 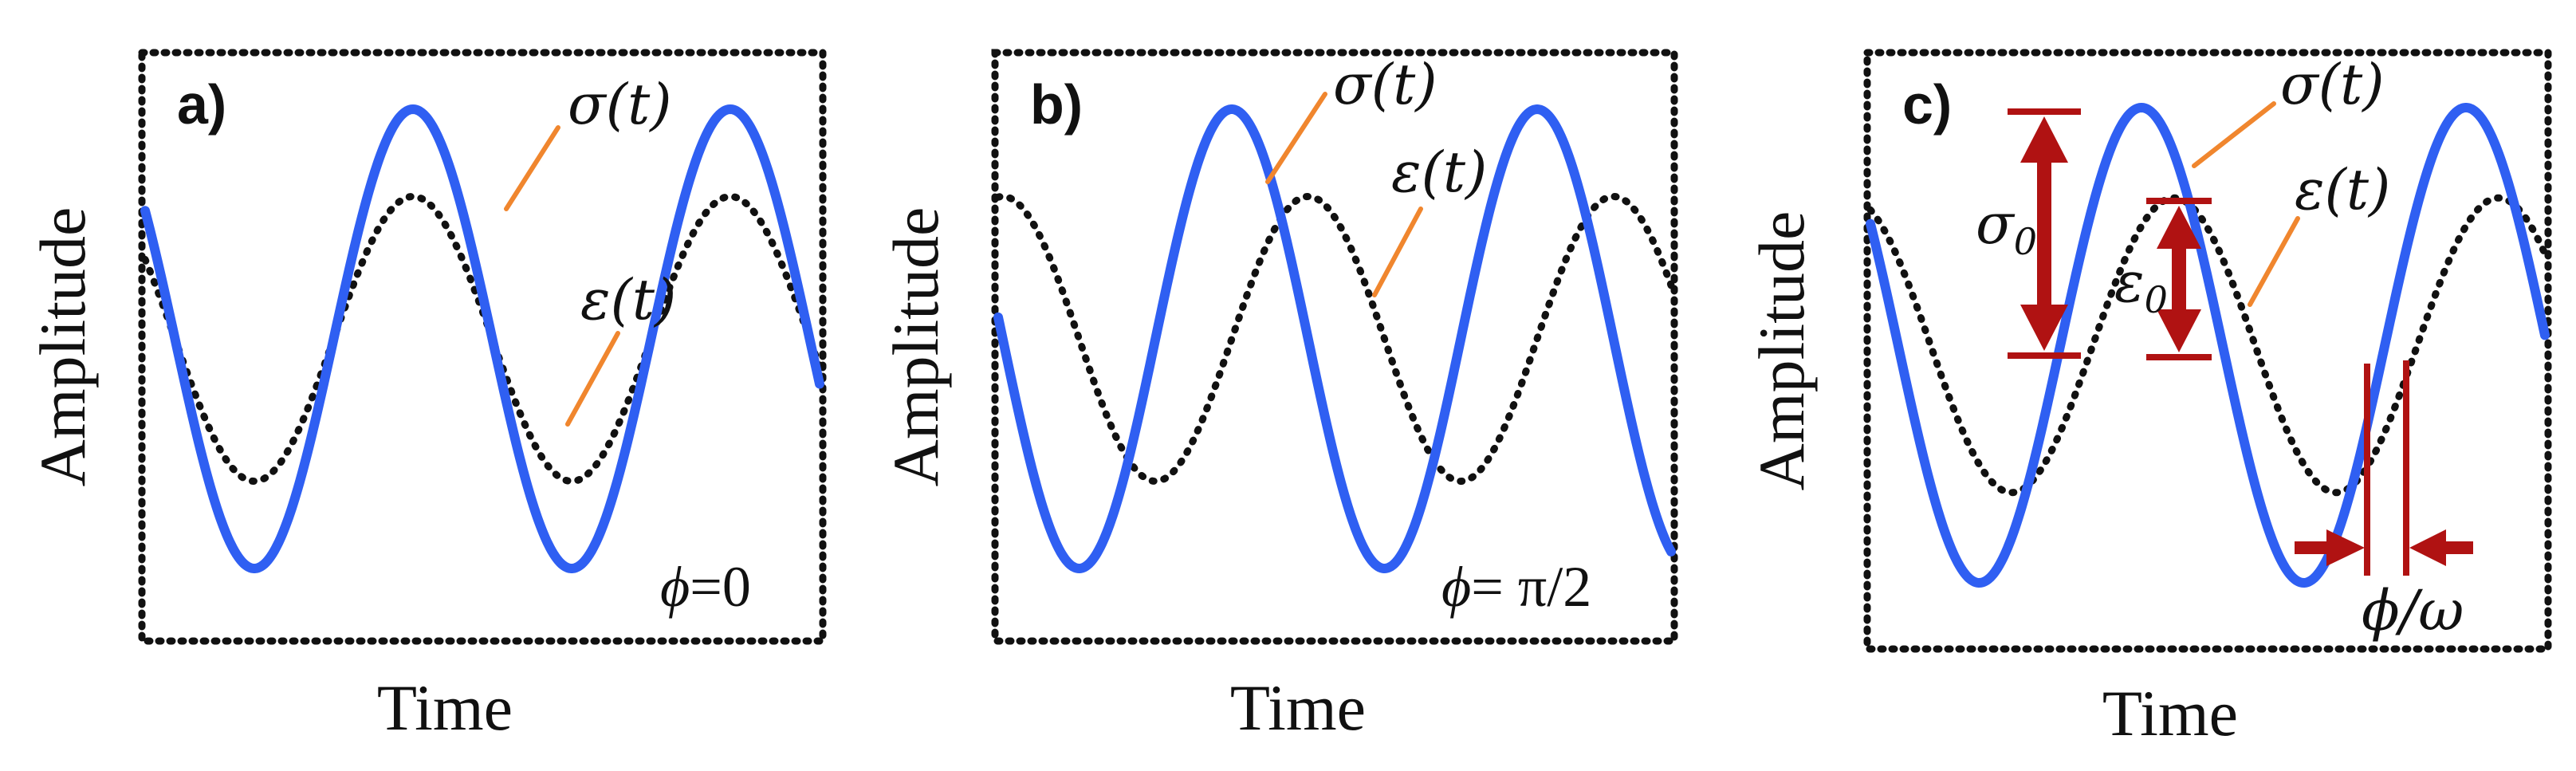 What do you see at coordinates (2179, 279) in the screenshot?
I see `strain-amplitude-arrow` at bounding box center [2179, 279].